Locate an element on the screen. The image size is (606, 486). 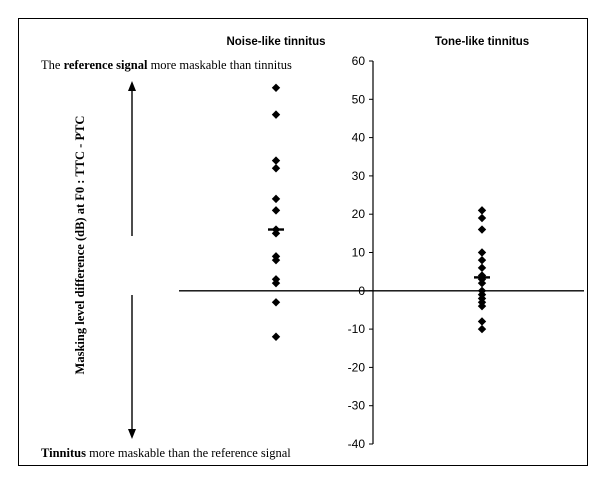
y-tick-label: -30 is located at coordinates (357, 406).